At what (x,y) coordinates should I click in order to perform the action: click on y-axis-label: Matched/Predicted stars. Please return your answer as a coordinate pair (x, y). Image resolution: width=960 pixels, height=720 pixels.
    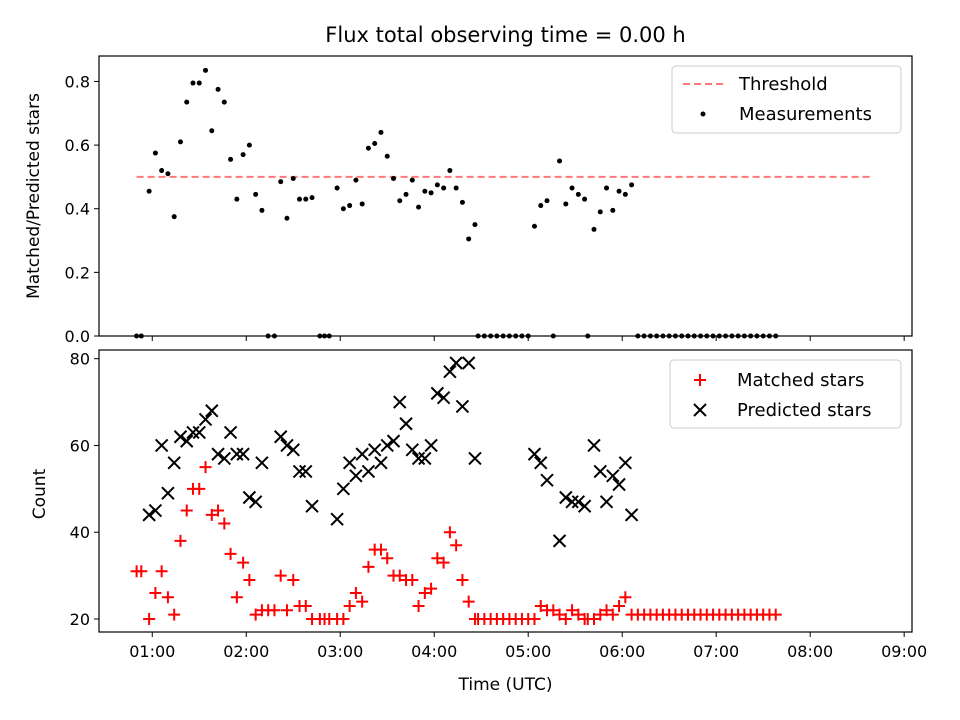
    Looking at the image, I should click on (34, 196).